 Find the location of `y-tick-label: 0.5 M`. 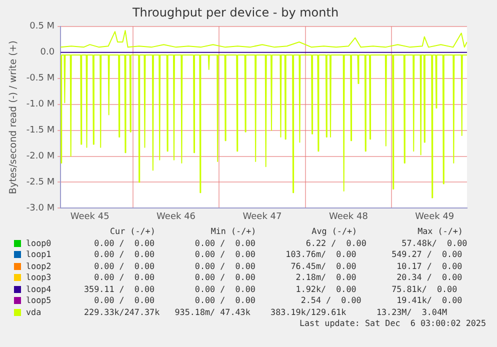

y-tick-label: 0.5 M is located at coordinates (42, 27).